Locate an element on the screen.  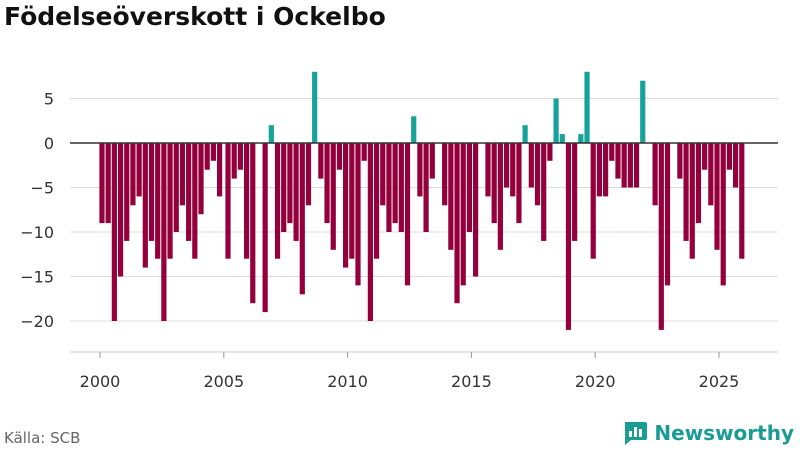
x-tick-label: 2000 is located at coordinates (100, 381).